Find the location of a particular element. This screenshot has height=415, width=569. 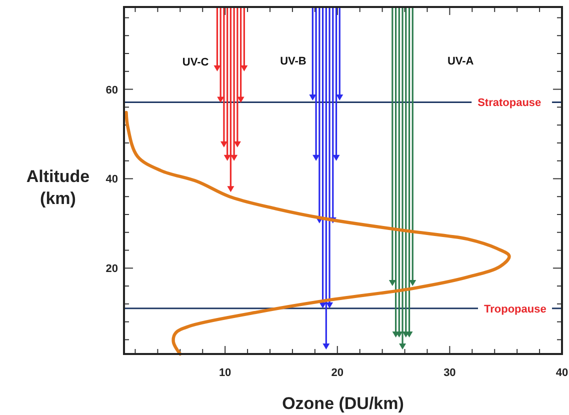

y-tick-label: 20 is located at coordinates (112, 269).